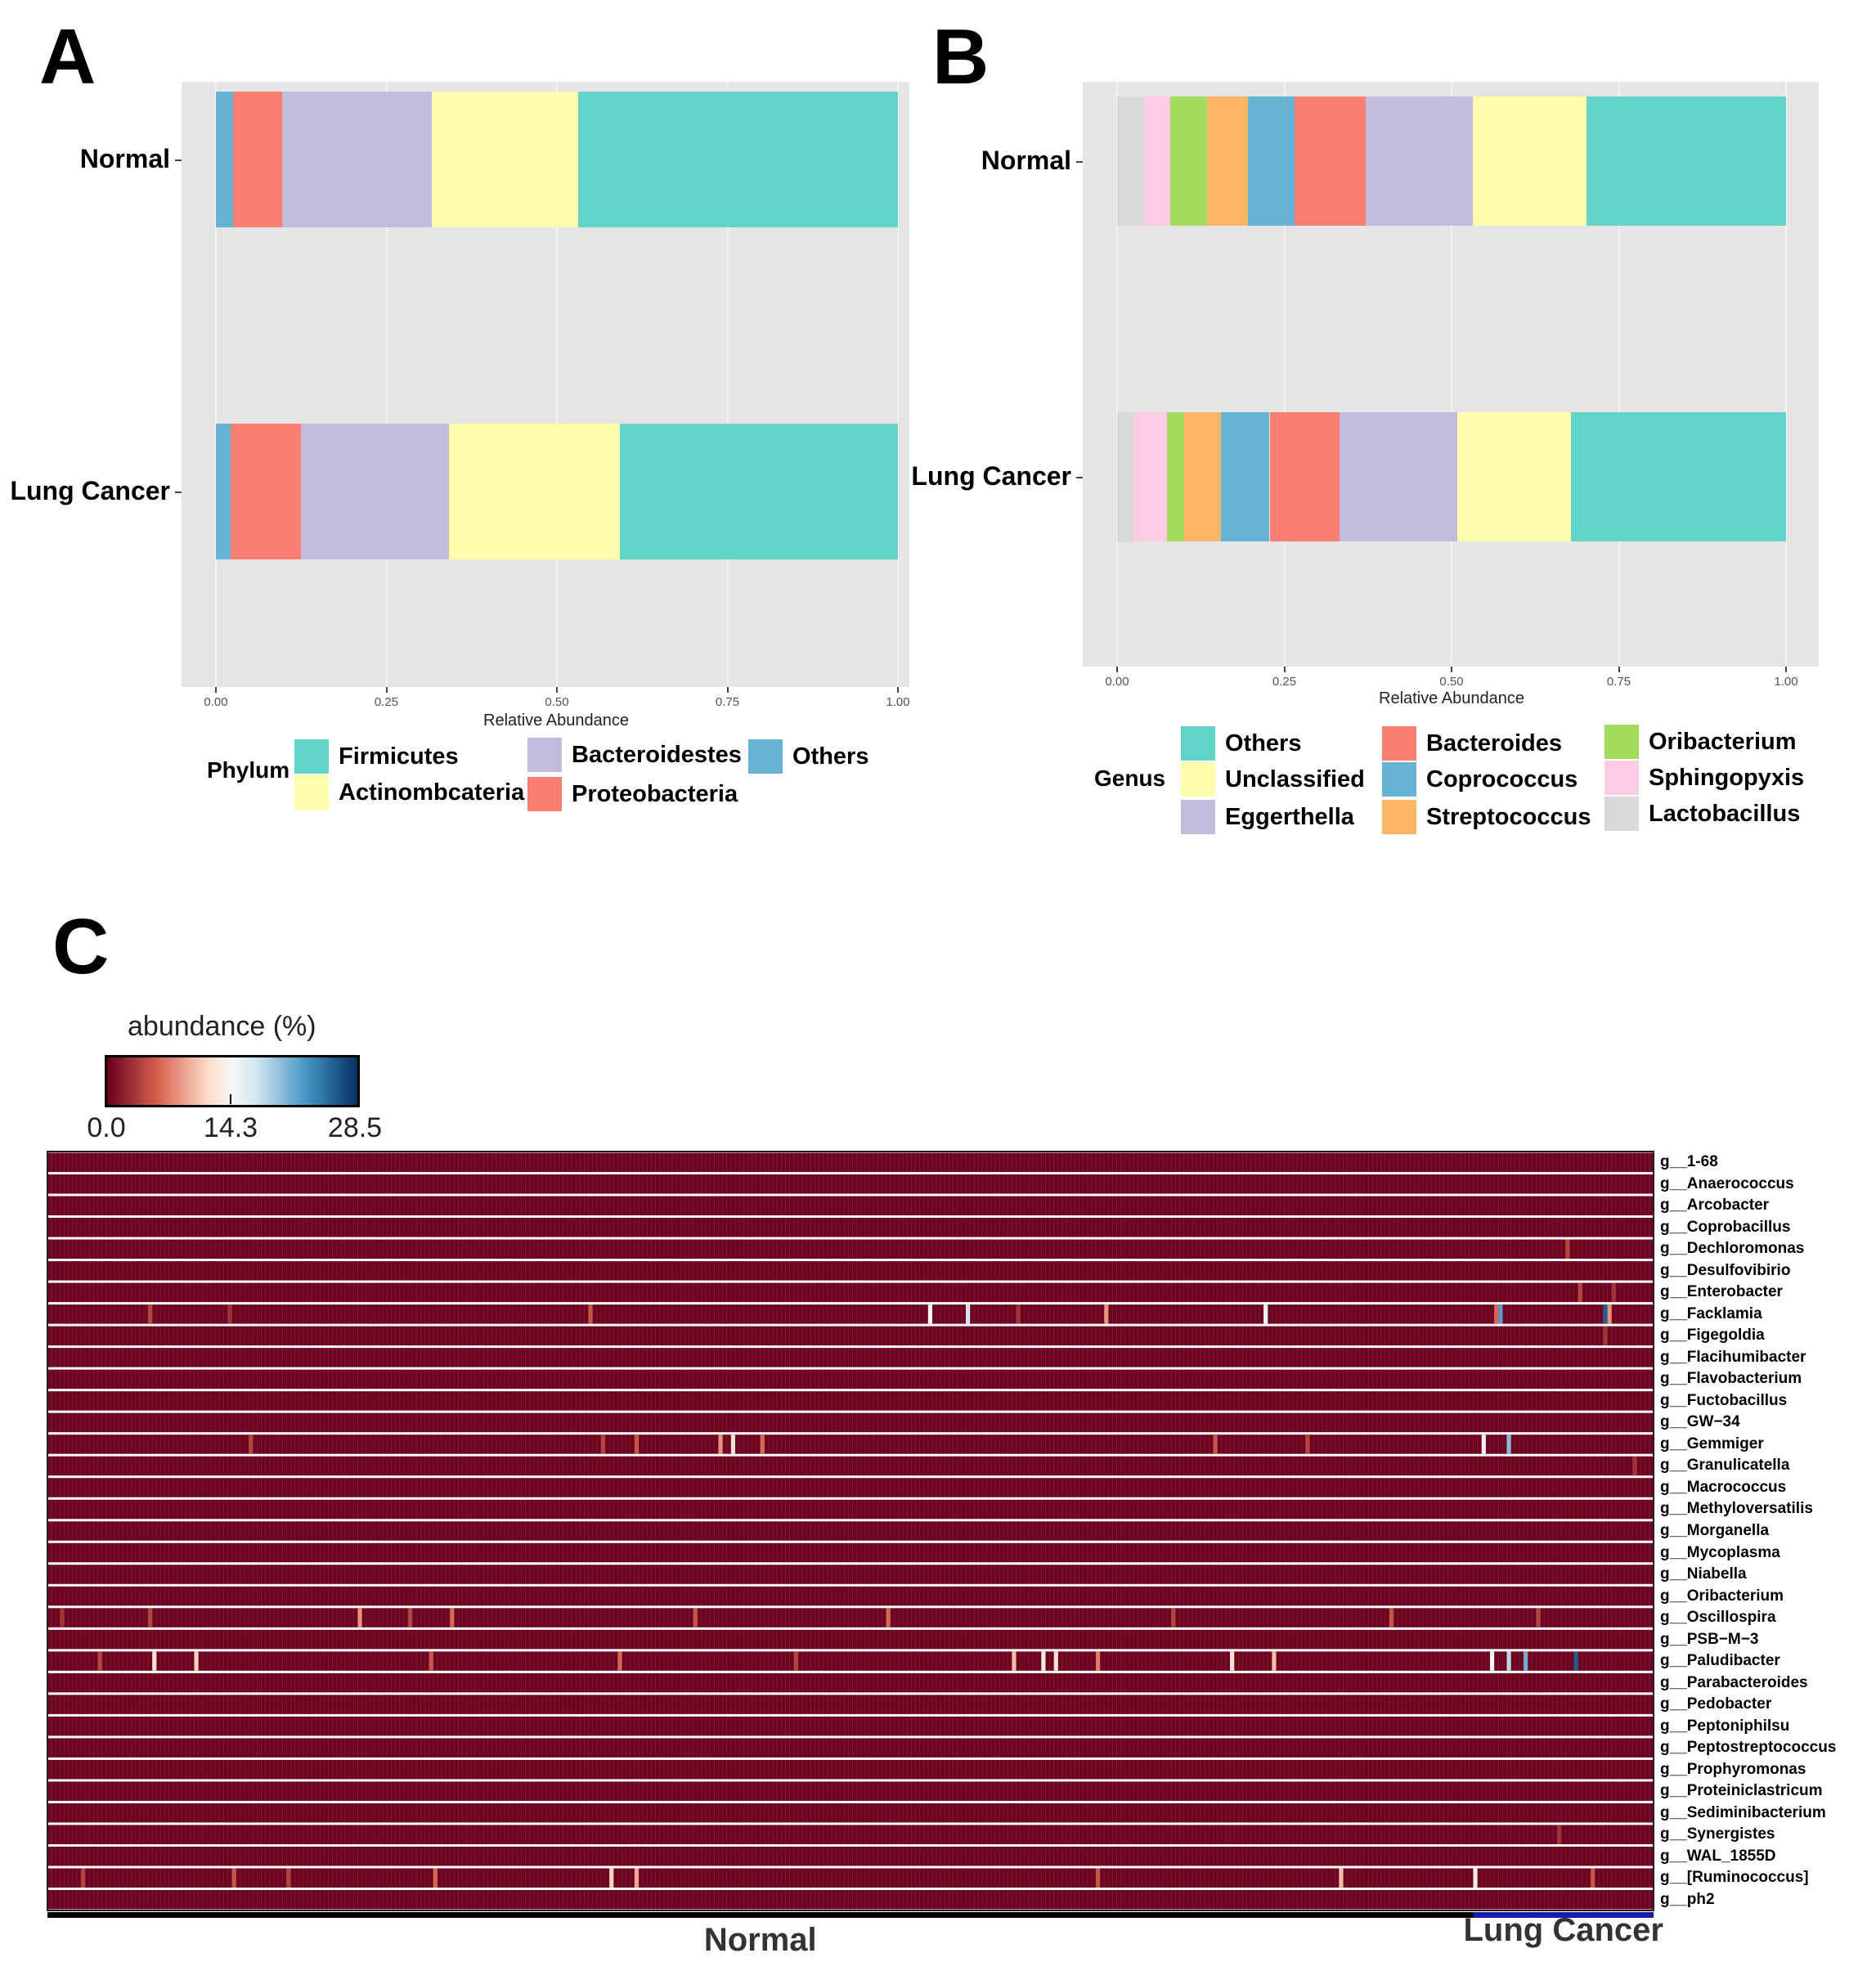 This screenshot has width=1876, height=1971. Describe the element at coordinates (1563, 1915) in the screenshot. I see `group-bar-lung-cancer` at that location.